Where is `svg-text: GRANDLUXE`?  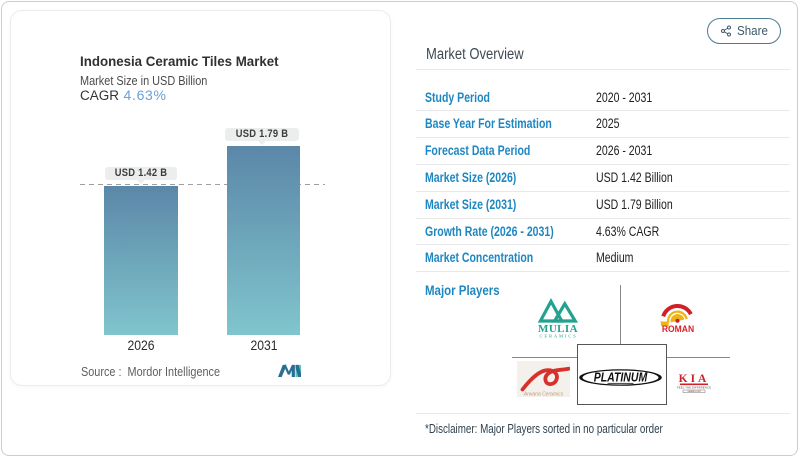 svg-text: GRANDLUXE is located at coordinates (694, 391).